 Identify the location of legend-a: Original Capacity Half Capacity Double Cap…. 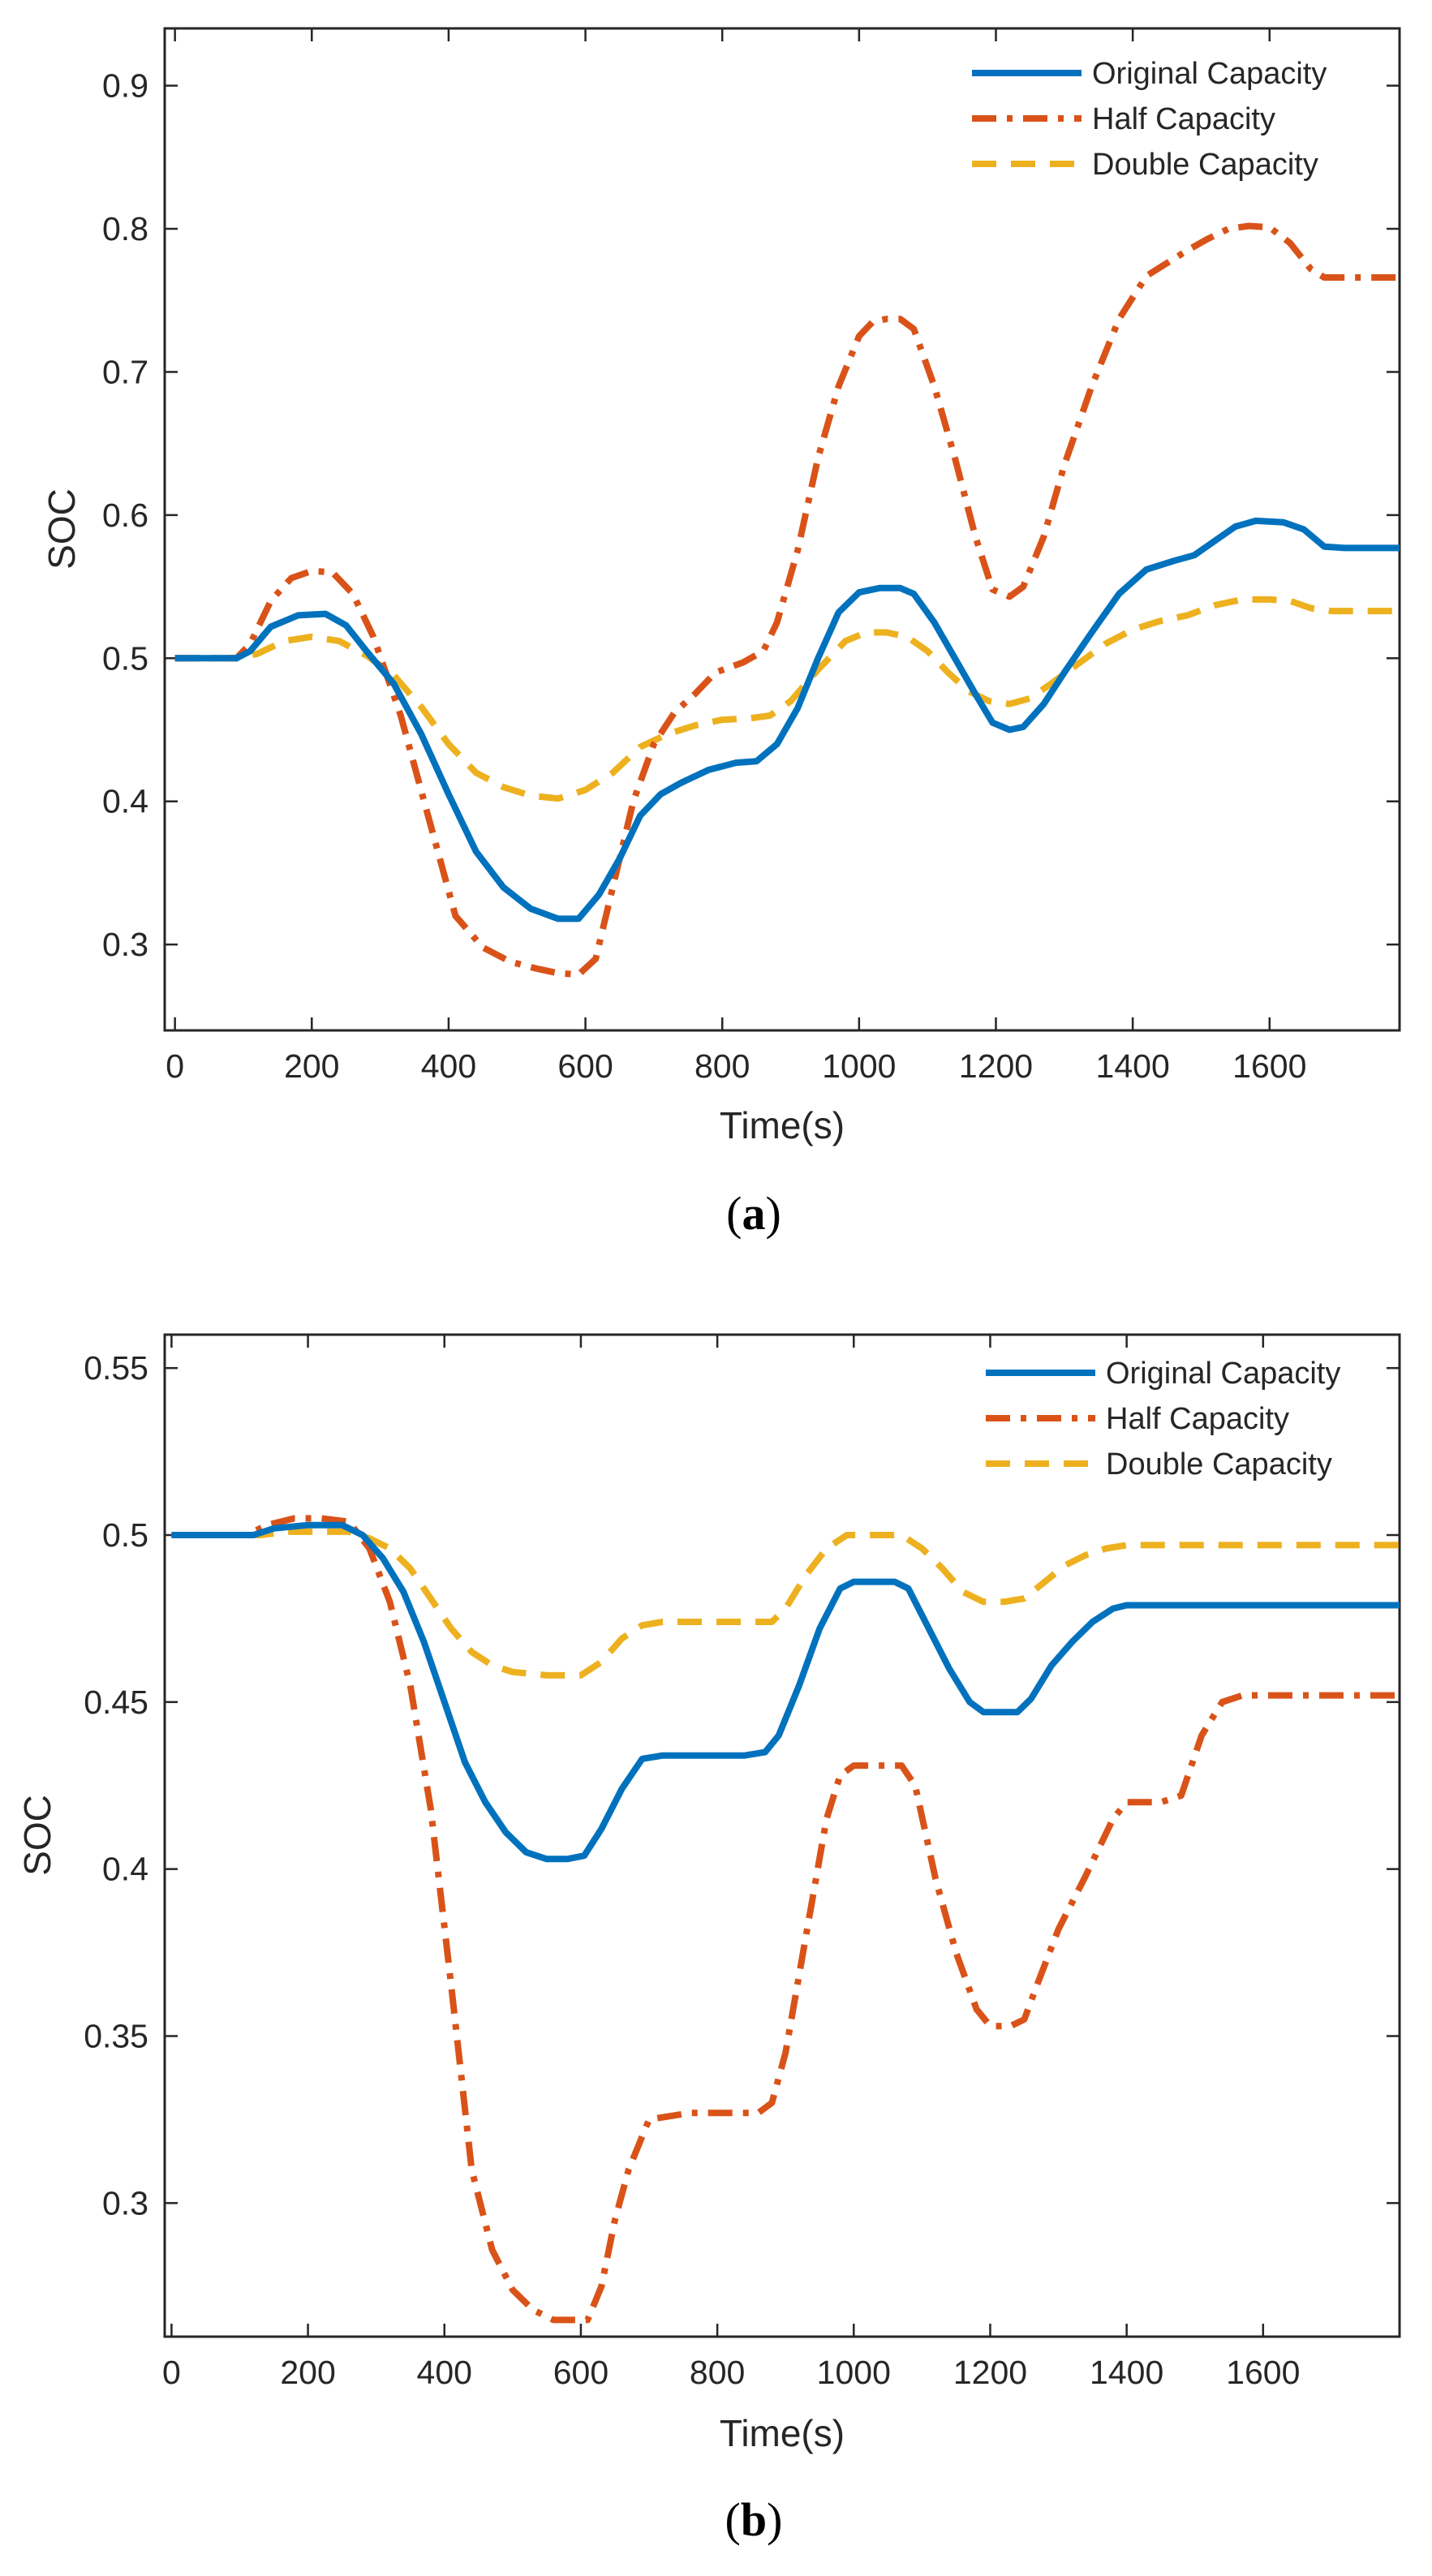
(1150, 119).